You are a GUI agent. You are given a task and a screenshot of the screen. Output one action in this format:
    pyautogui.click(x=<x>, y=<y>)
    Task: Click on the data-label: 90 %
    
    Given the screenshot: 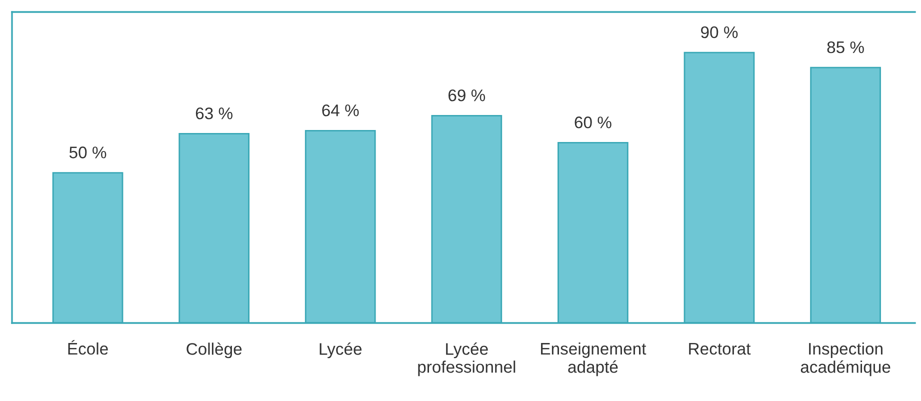 What is the action you would take?
    pyautogui.click(x=719, y=32)
    